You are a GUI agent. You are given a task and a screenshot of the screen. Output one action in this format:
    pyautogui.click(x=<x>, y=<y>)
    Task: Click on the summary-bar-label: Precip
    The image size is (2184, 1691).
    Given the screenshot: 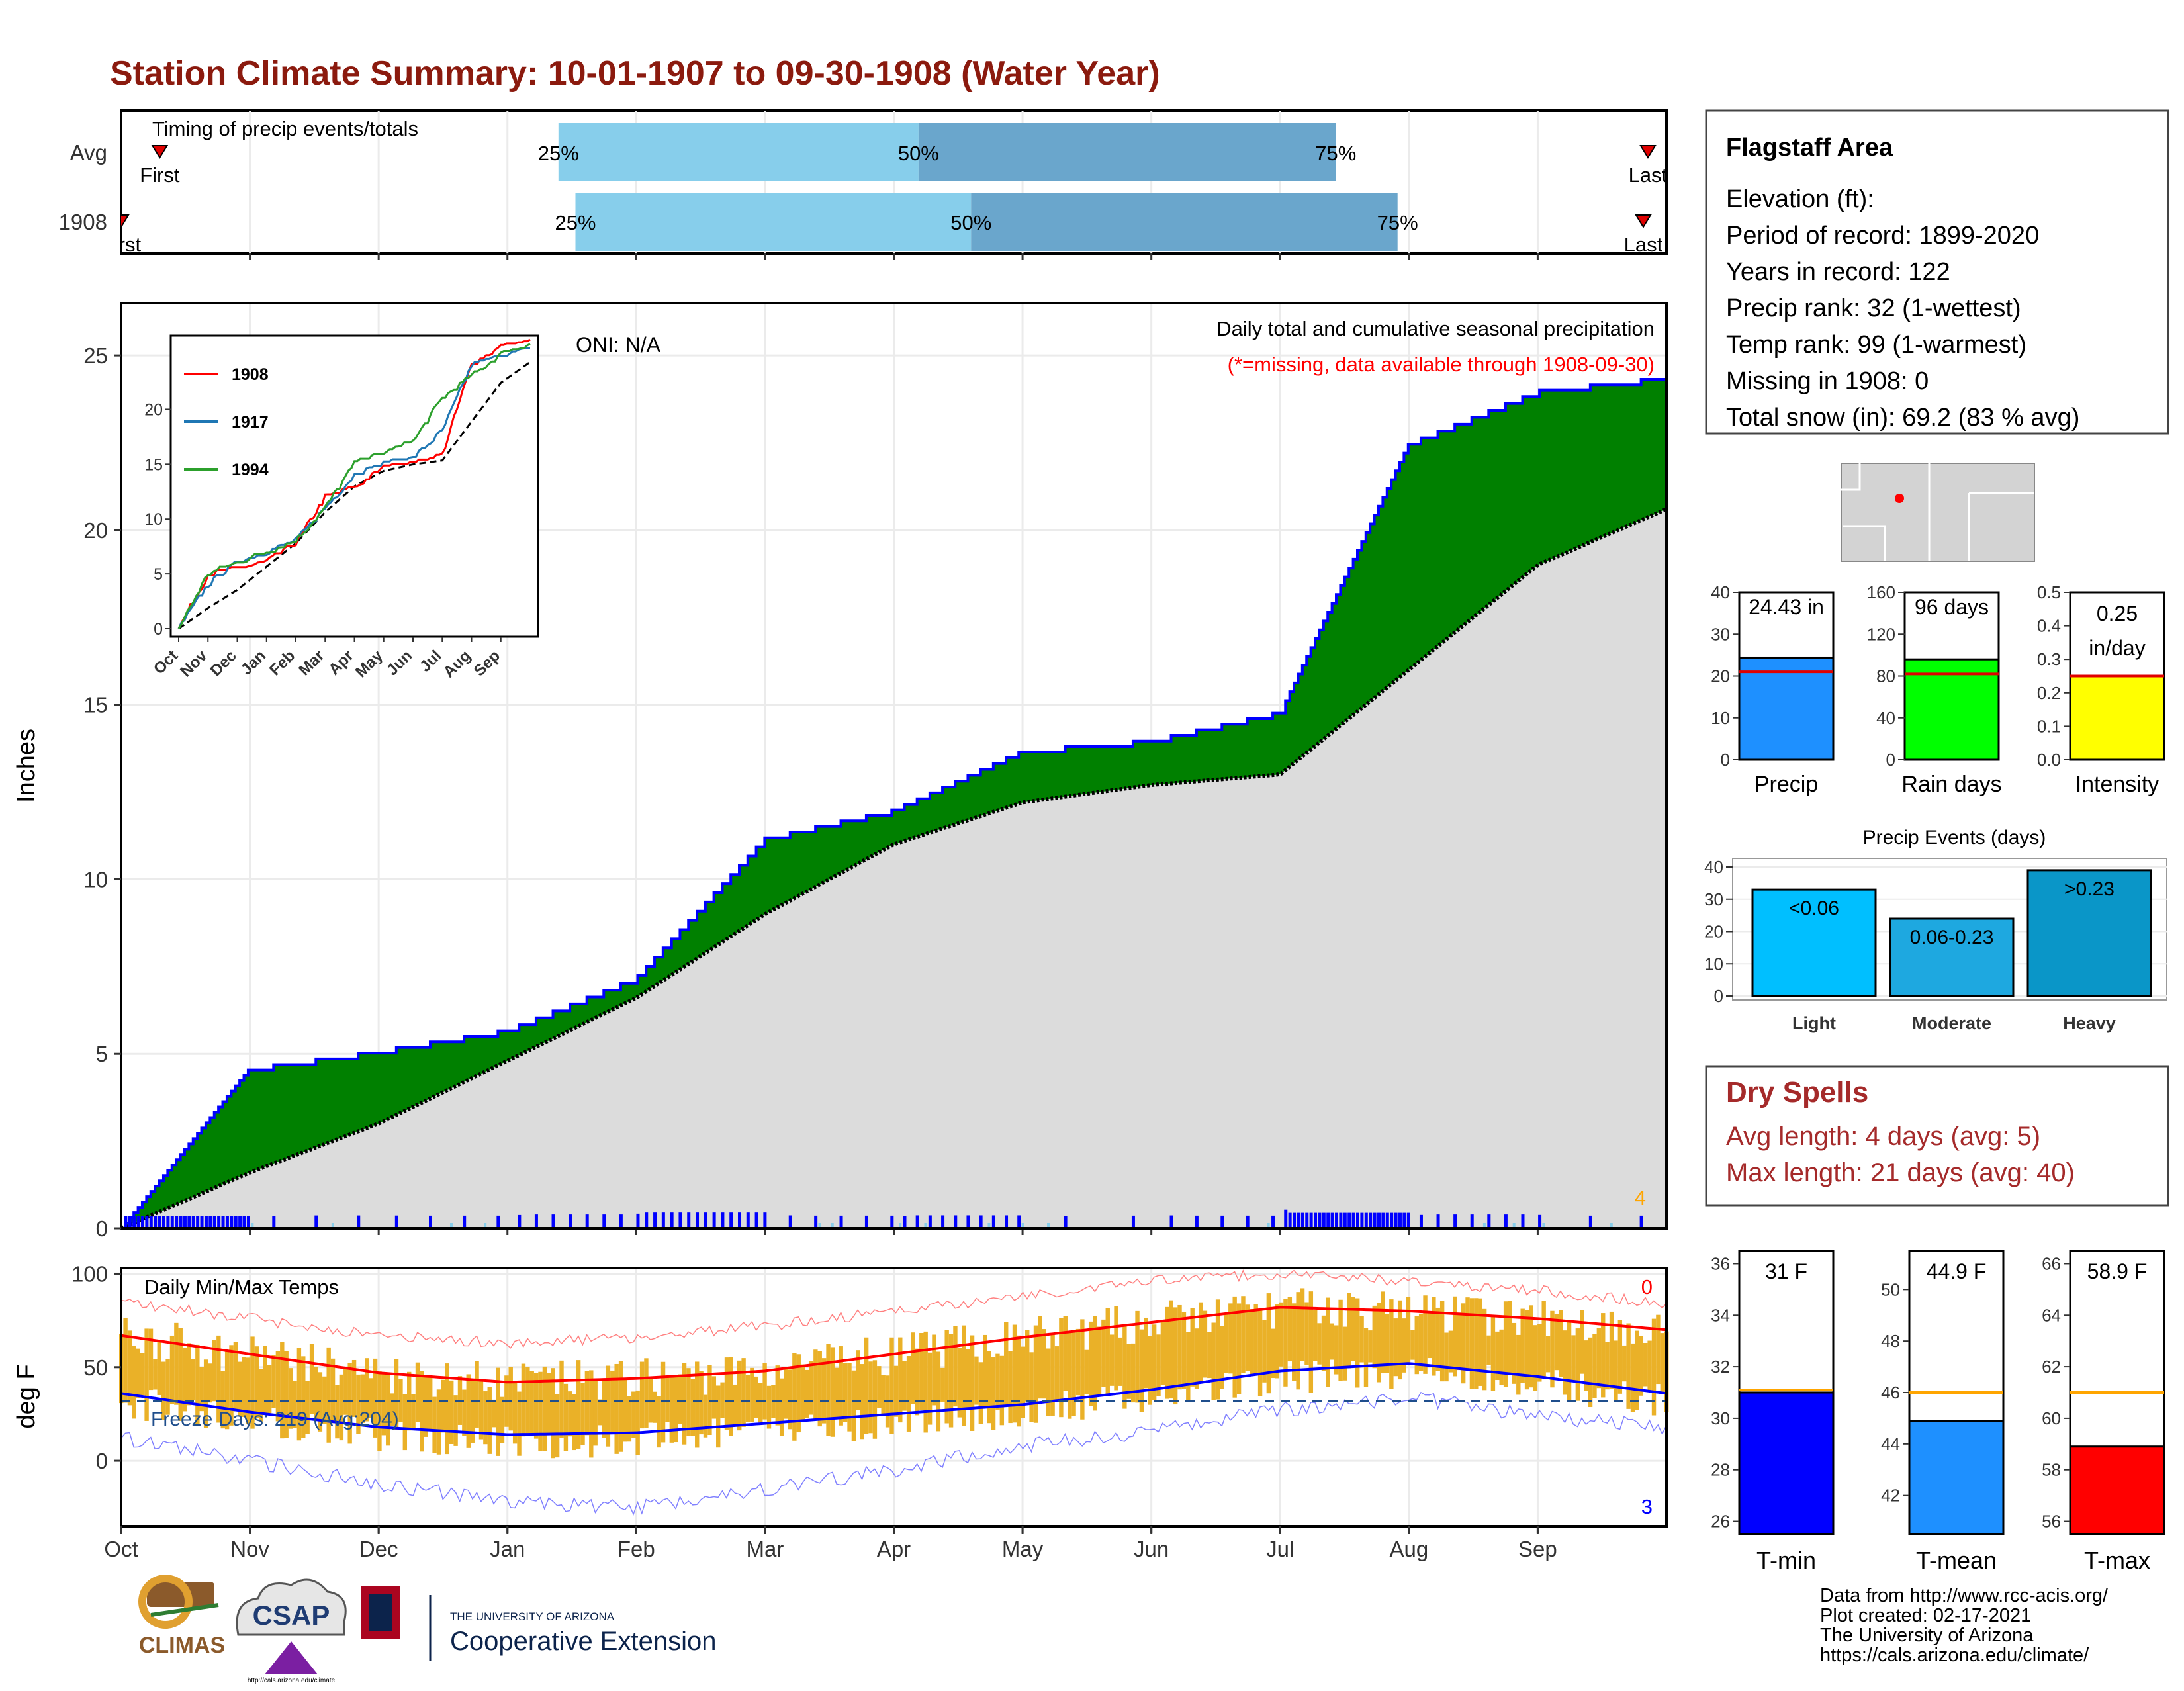 What is the action you would take?
    pyautogui.click(x=1786, y=785)
    